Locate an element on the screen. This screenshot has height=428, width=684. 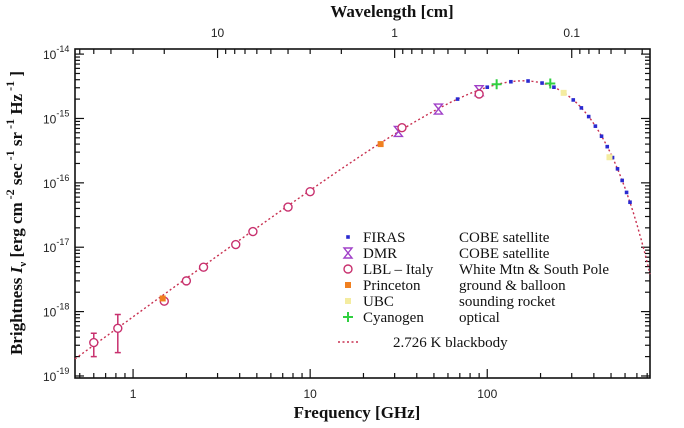
legend-description: sounding rocket is located at coordinates (507, 302).